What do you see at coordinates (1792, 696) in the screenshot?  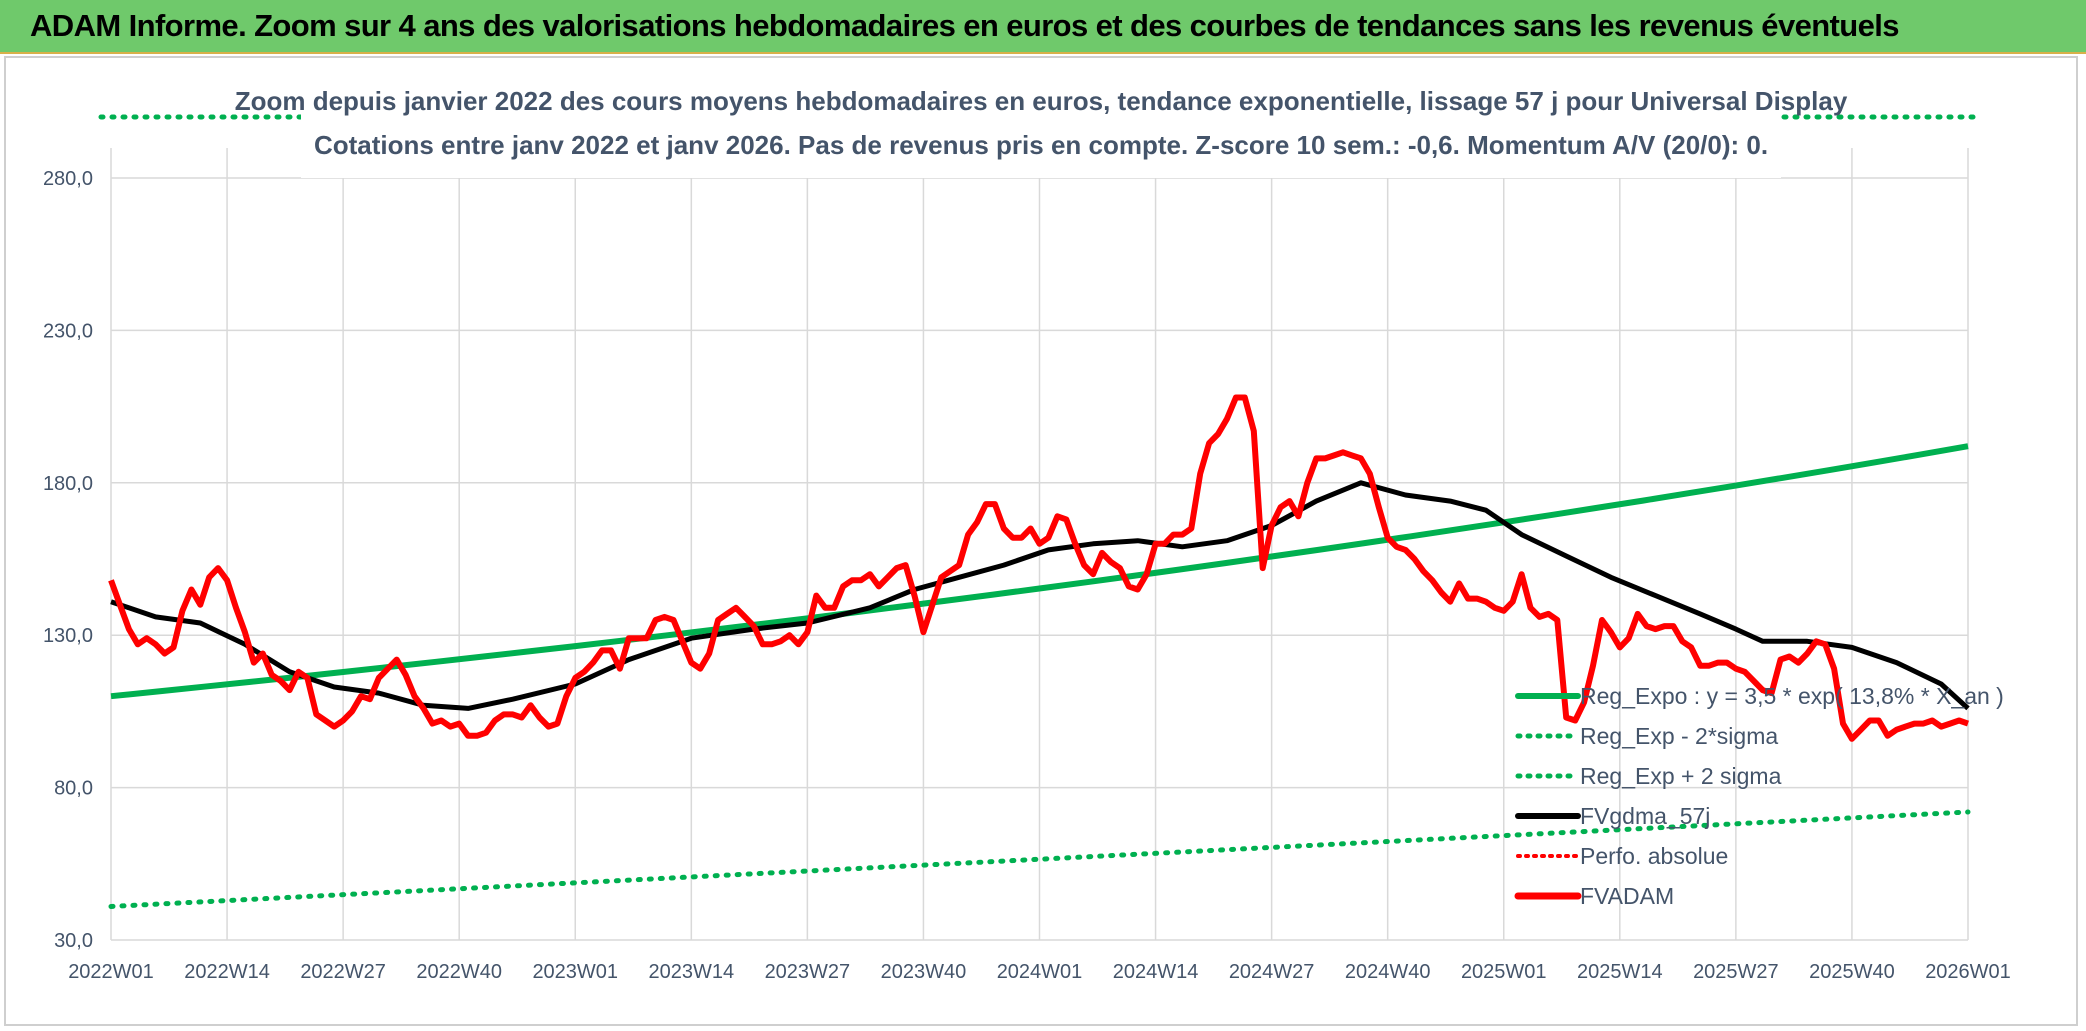 I see `legend-label-reg_exp: Reg_Expo : y = 3,5 * exp( 13,8% * X_an )` at bounding box center [1792, 696].